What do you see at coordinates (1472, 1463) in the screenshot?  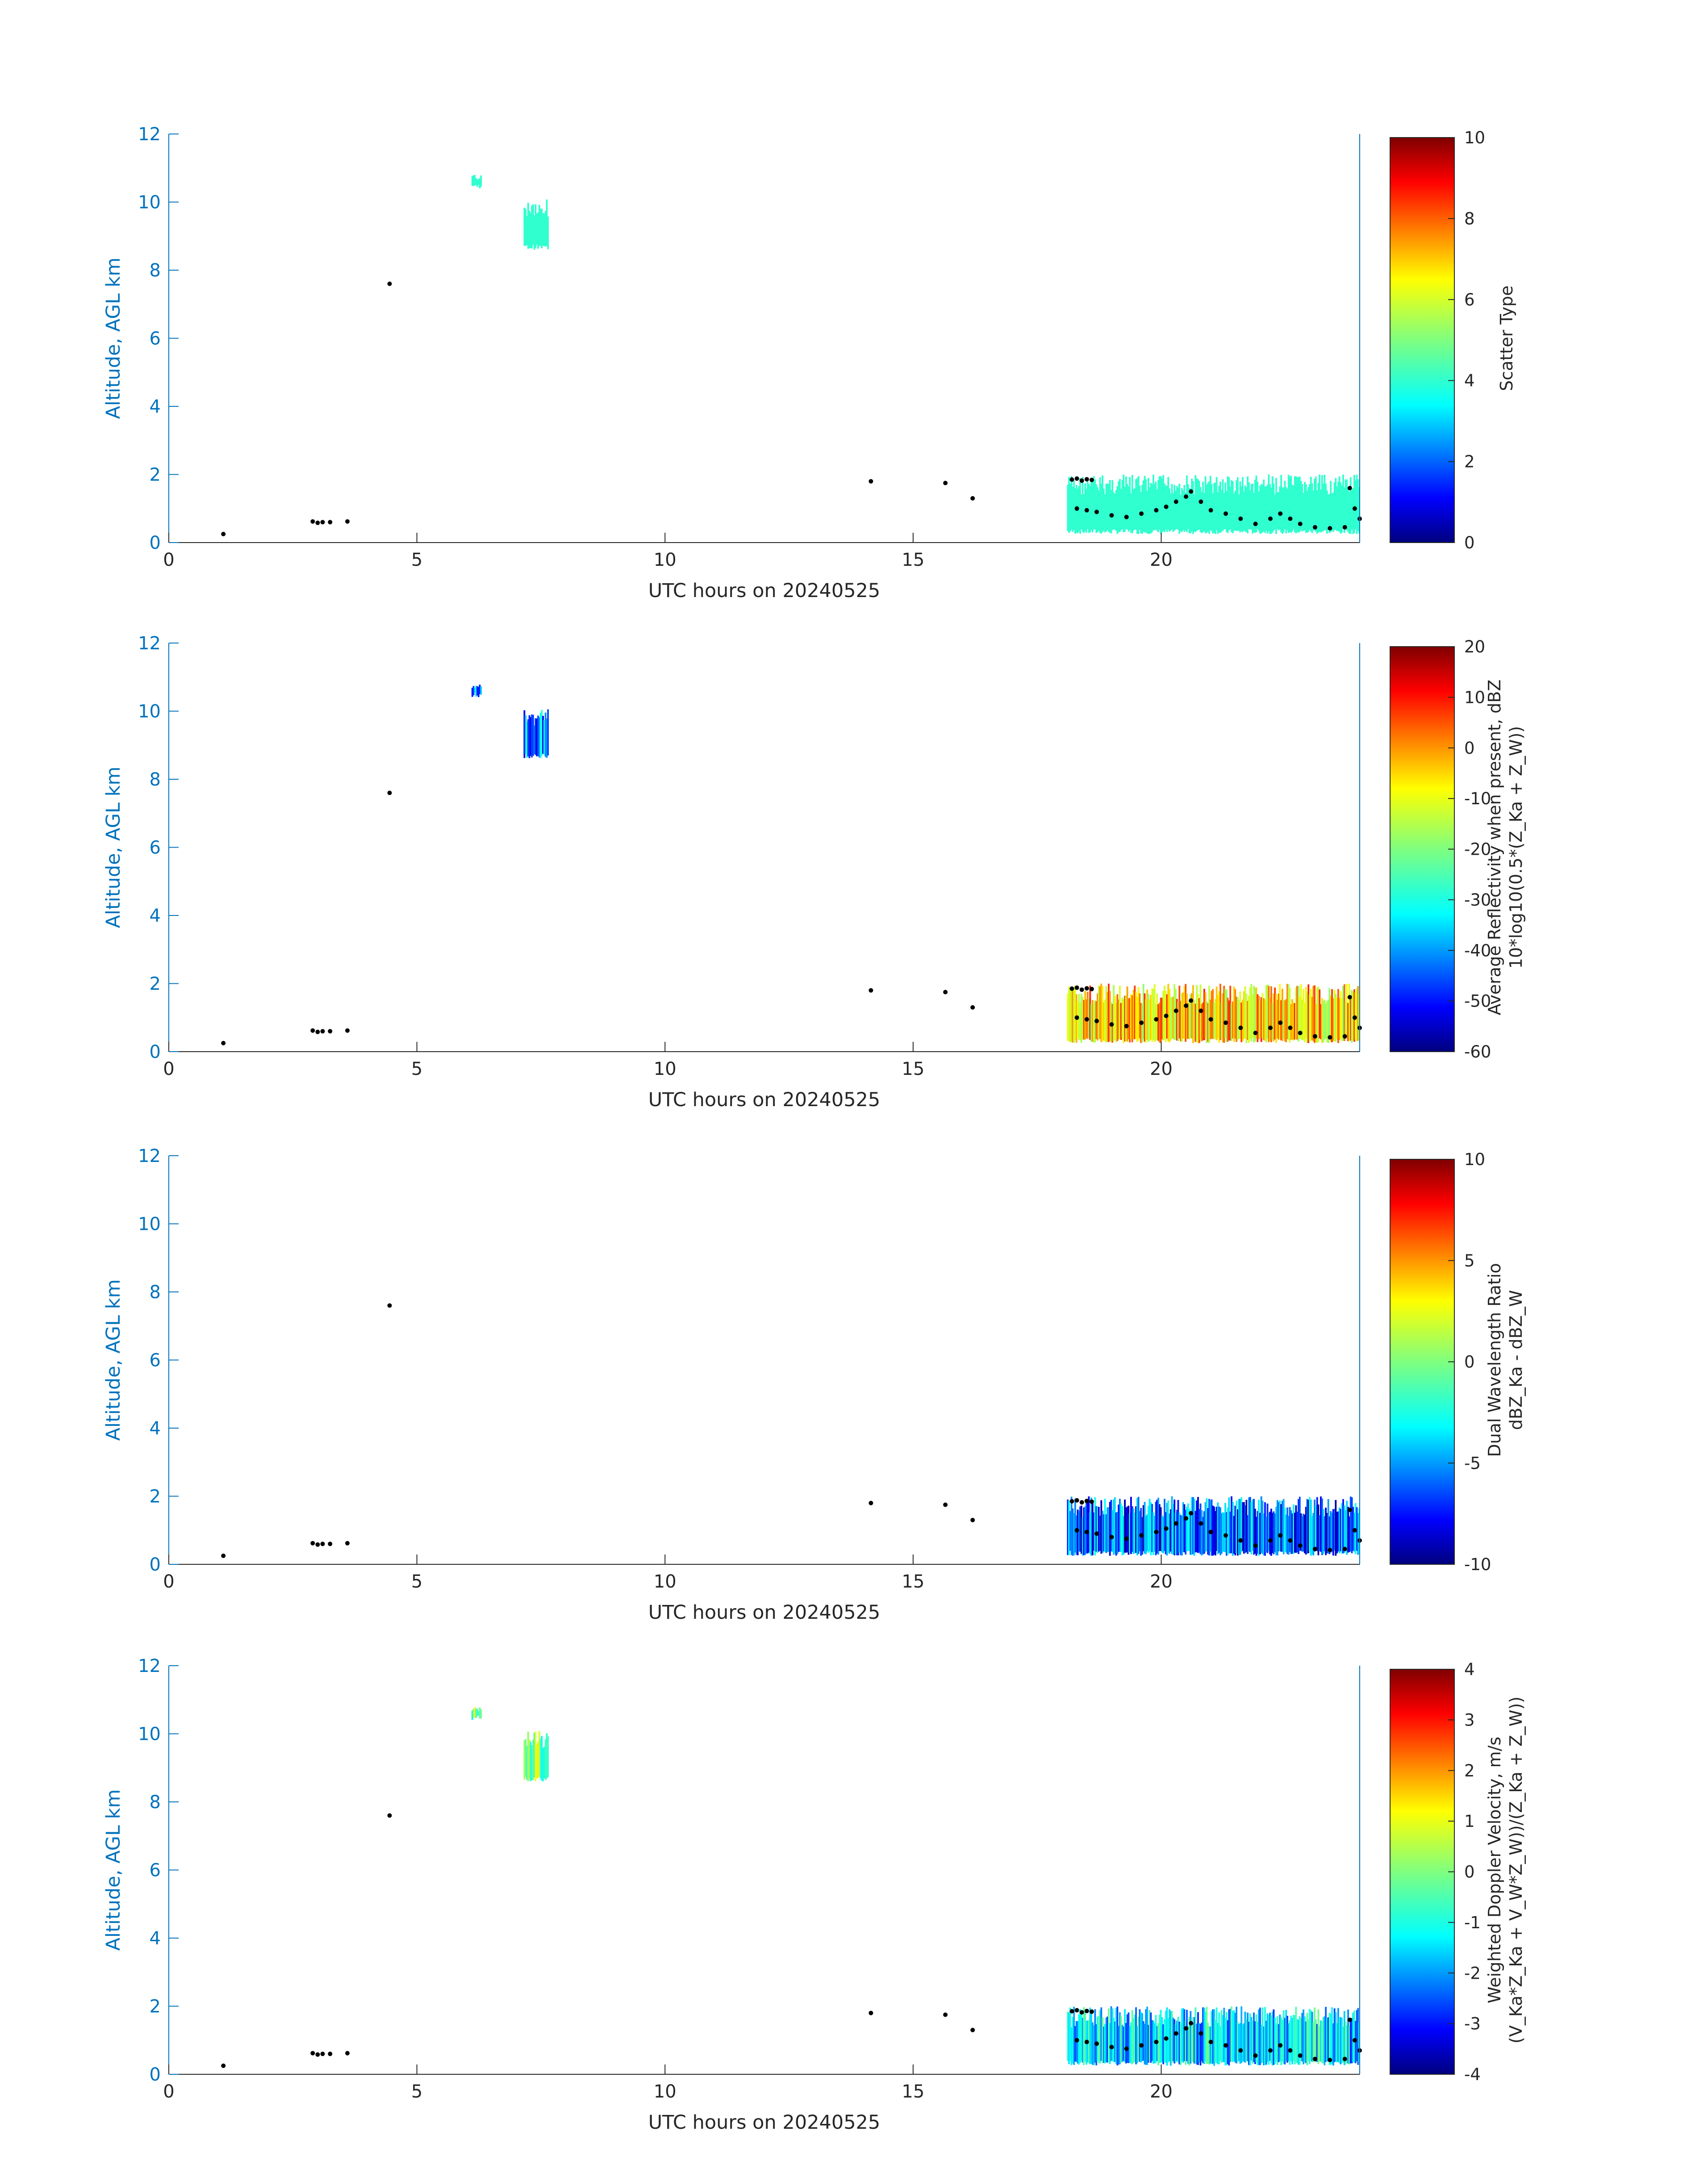 I see `colorbar-tick-label: -5` at bounding box center [1472, 1463].